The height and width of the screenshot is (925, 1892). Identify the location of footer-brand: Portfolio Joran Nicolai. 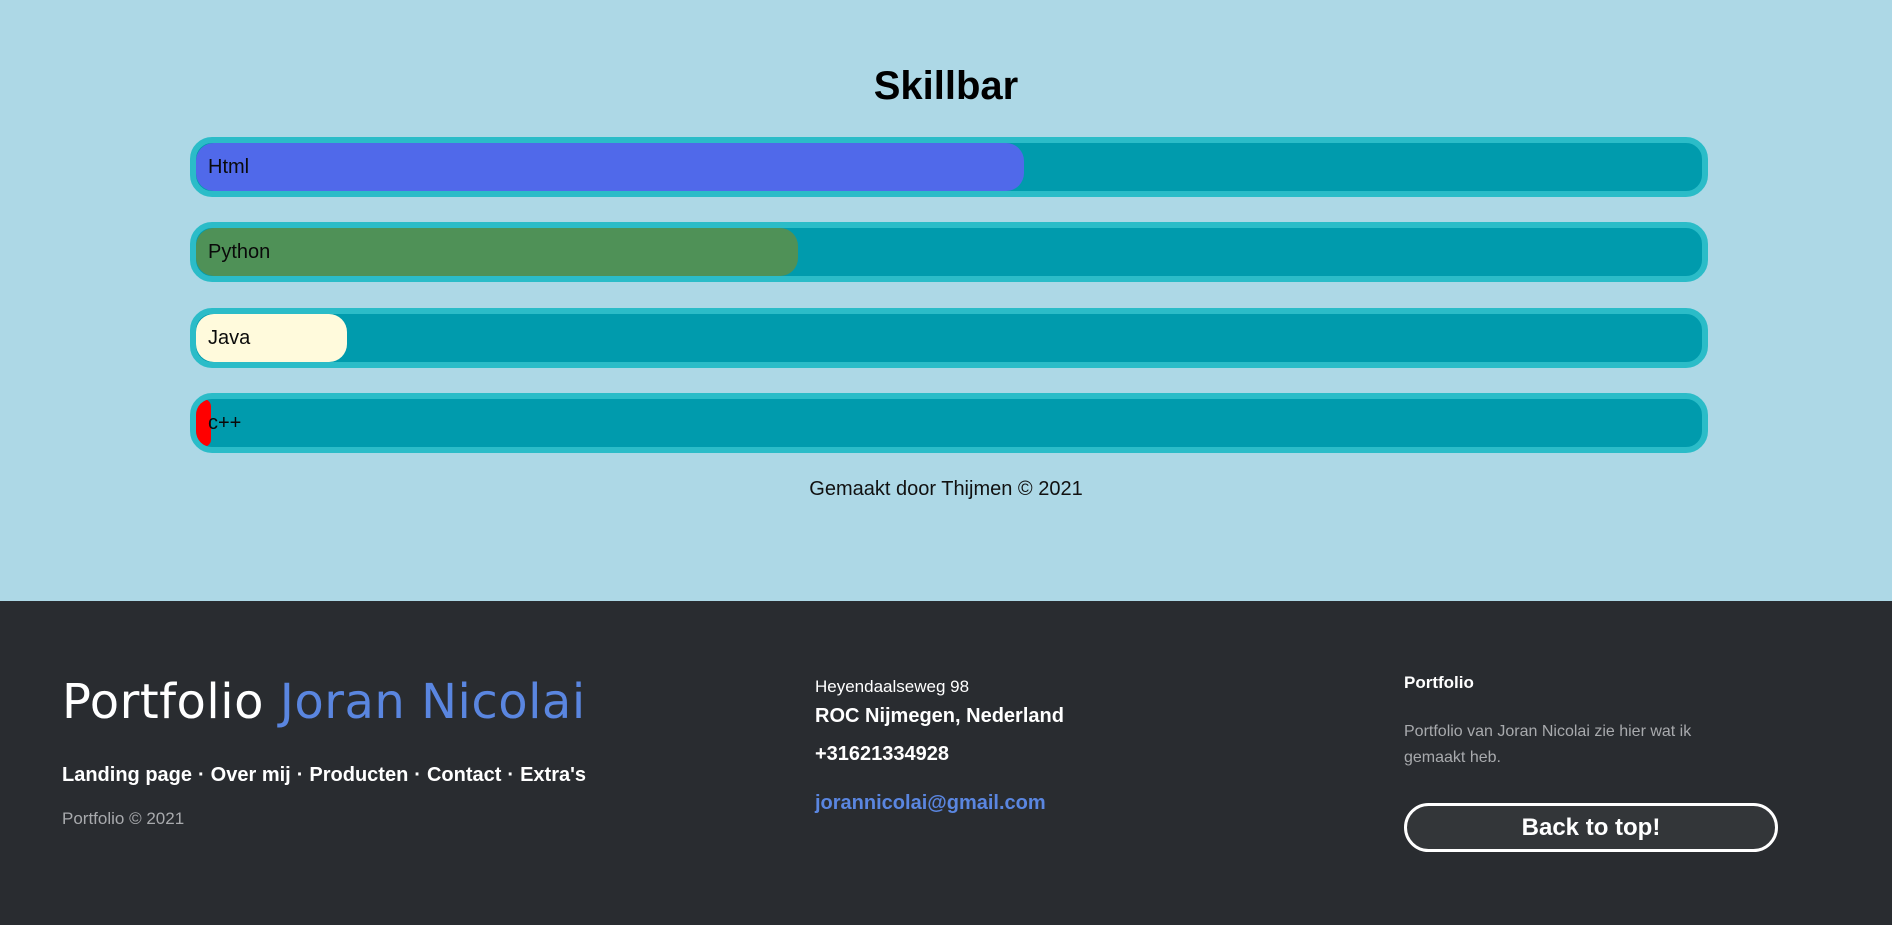
(324, 702).